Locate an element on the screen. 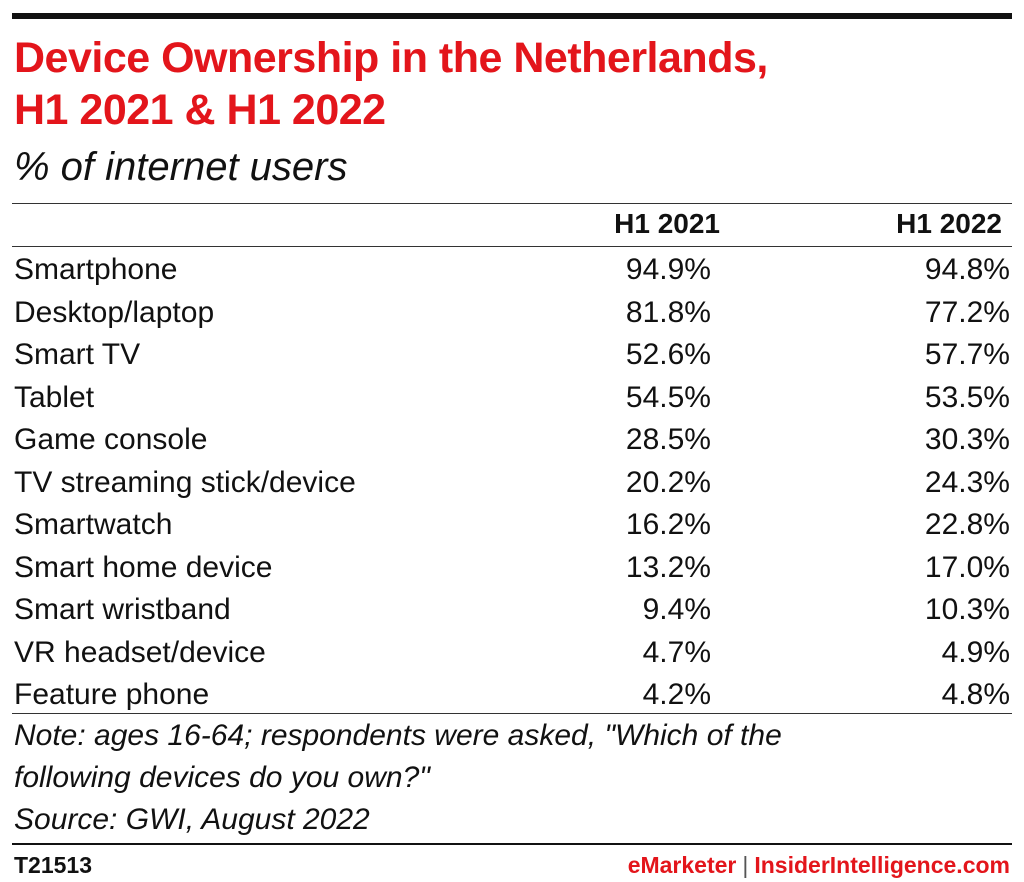 Image resolution: width=1024 pixels, height=882 pixels. cell-h1-2022: 4.9% is located at coordinates (975, 652).